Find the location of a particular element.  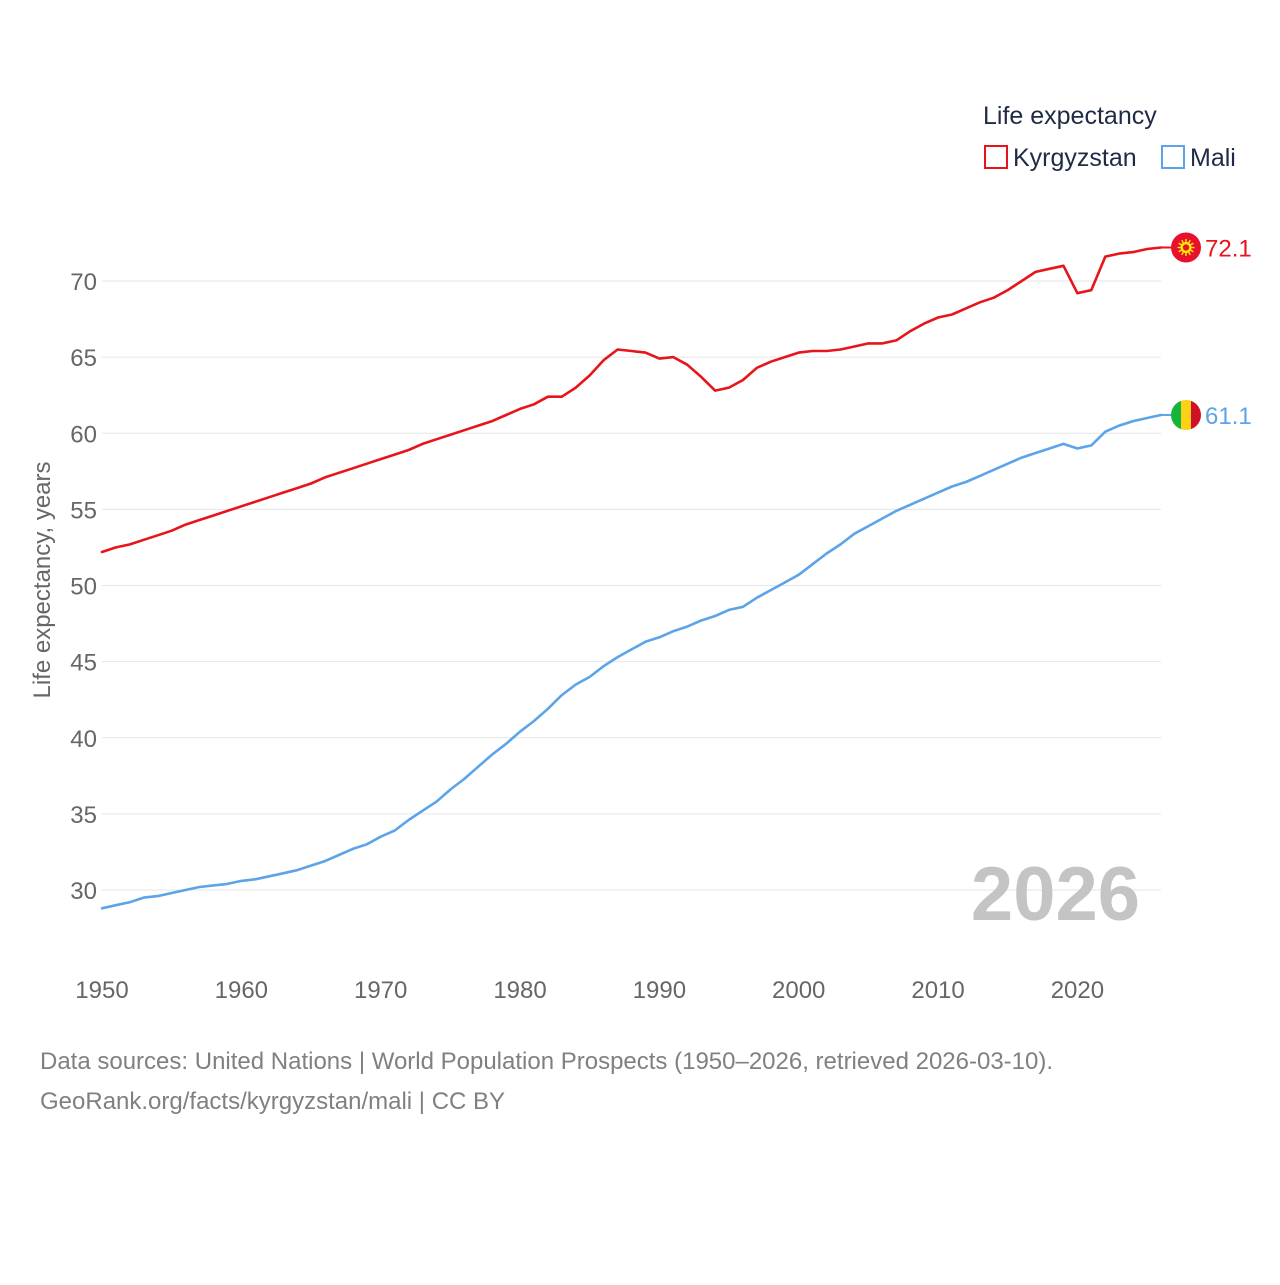

y-tick-label-50: 50 is located at coordinates (83, 587).